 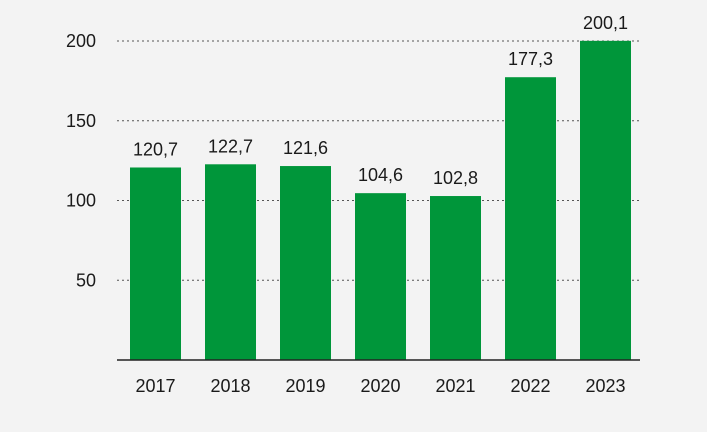 What do you see at coordinates (230, 262) in the screenshot?
I see `bar-2018` at bounding box center [230, 262].